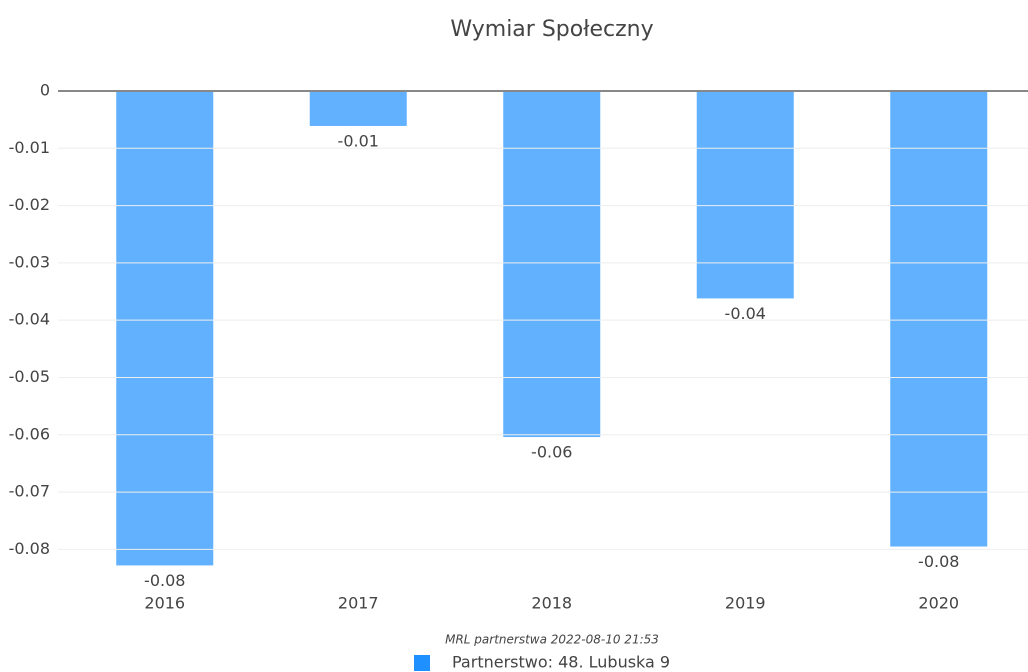 The width and height of the screenshot is (1028, 672). What do you see at coordinates (561, 662) in the screenshot?
I see `legend-label: Partnerstwo: 48. Lubuska 9` at bounding box center [561, 662].